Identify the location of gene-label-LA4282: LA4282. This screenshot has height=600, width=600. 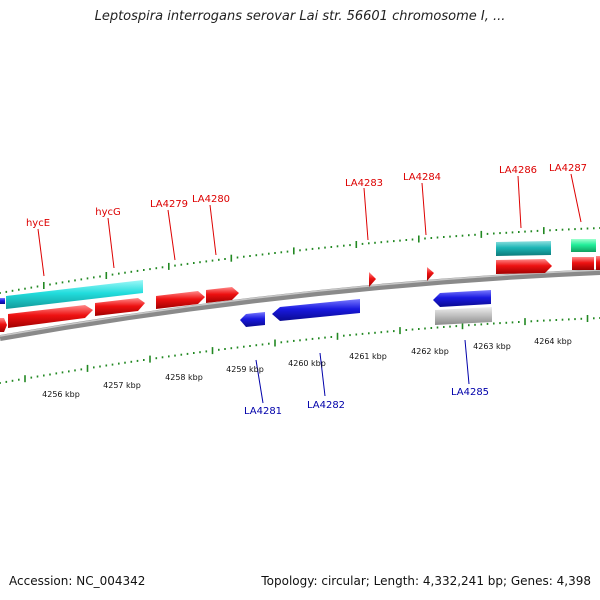
(326, 405).